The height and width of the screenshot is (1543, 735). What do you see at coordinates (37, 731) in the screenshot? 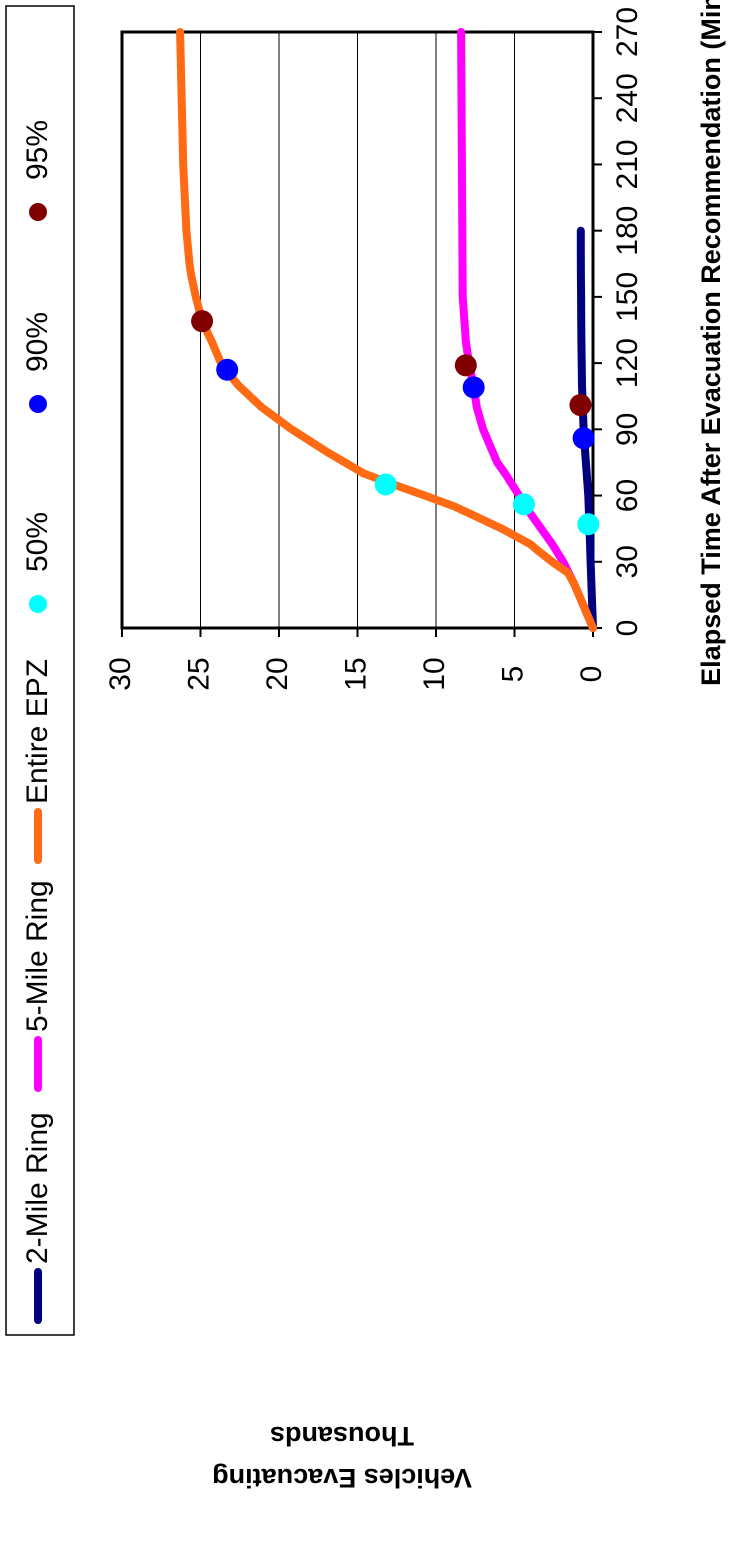
I see `legend-label: Entire EPZ` at bounding box center [37, 731].